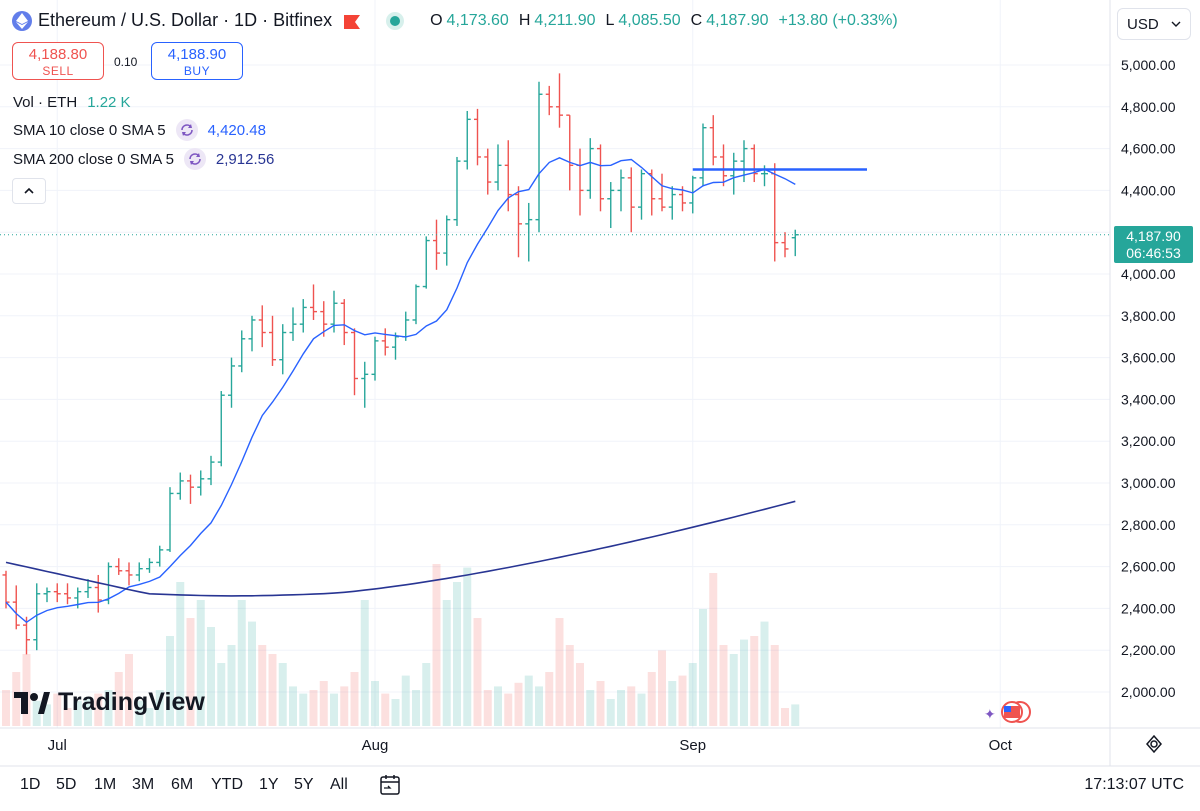  Describe the element at coordinates (1143, 24) in the screenshot. I see `currency-label: USD` at that location.